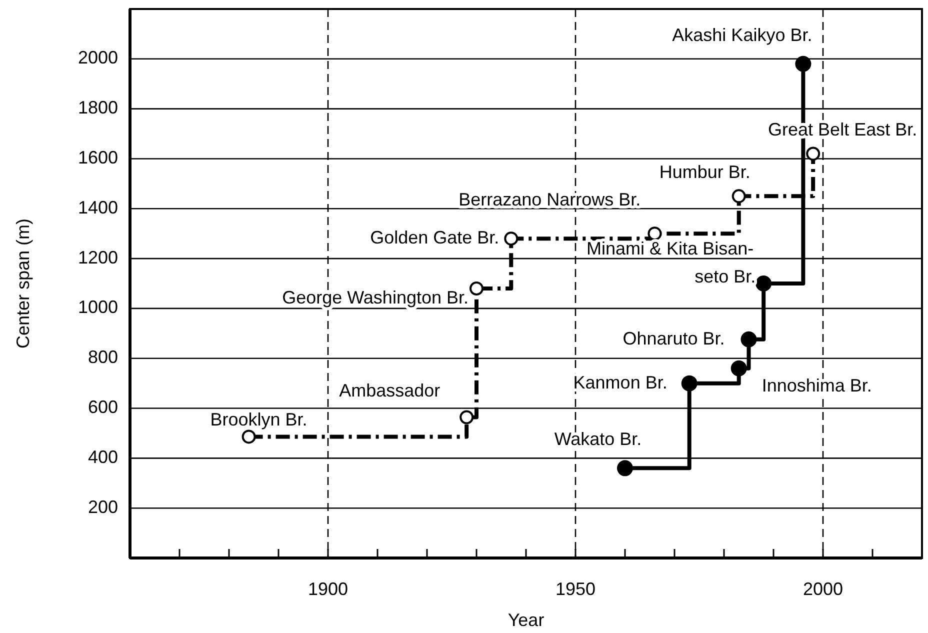 The image size is (928, 633). I want to click on y-tick-label: 1000, so click(98, 307).